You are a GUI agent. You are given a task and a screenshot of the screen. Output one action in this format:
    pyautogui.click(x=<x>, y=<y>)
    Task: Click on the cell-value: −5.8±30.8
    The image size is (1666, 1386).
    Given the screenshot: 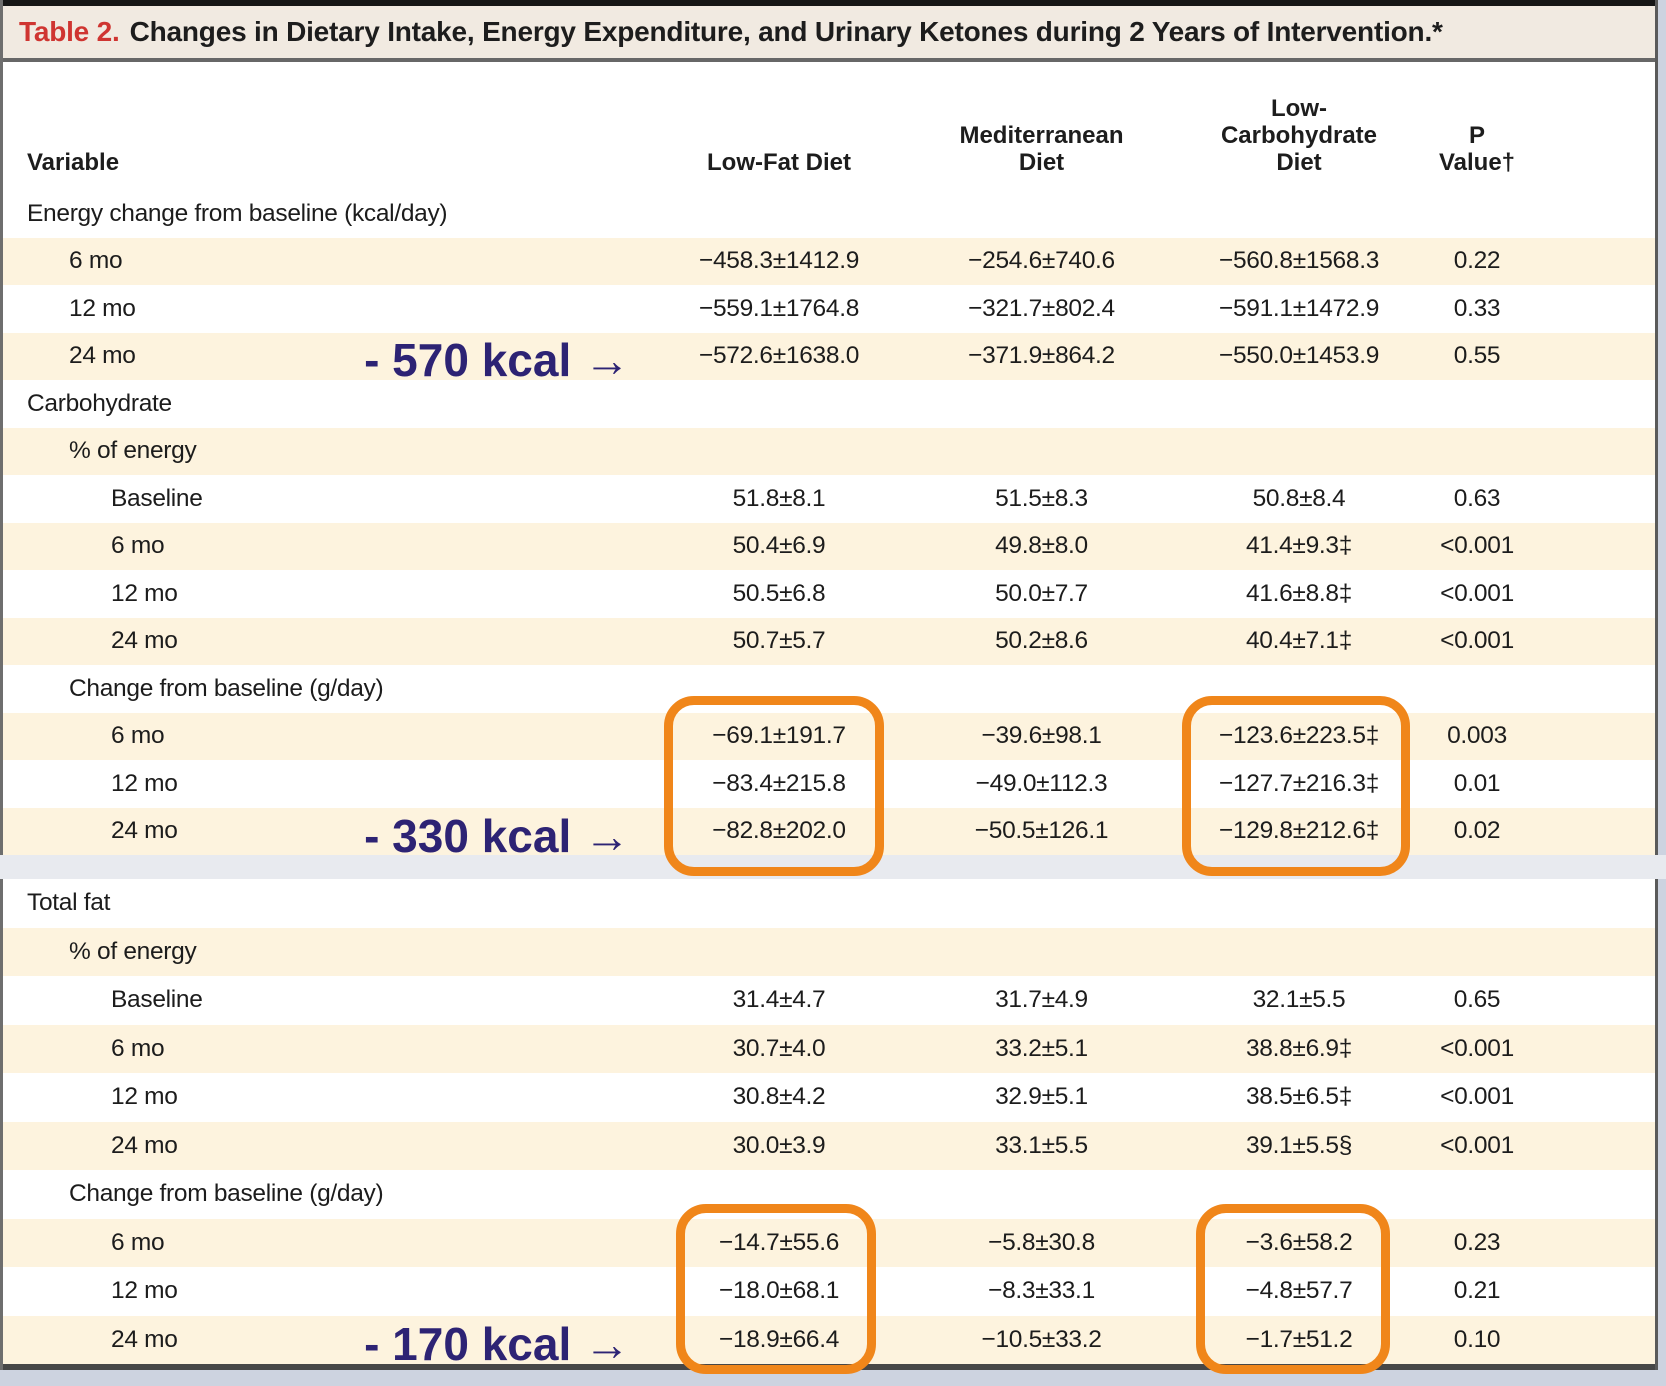 What is the action you would take?
    pyautogui.click(x=1041, y=1242)
    